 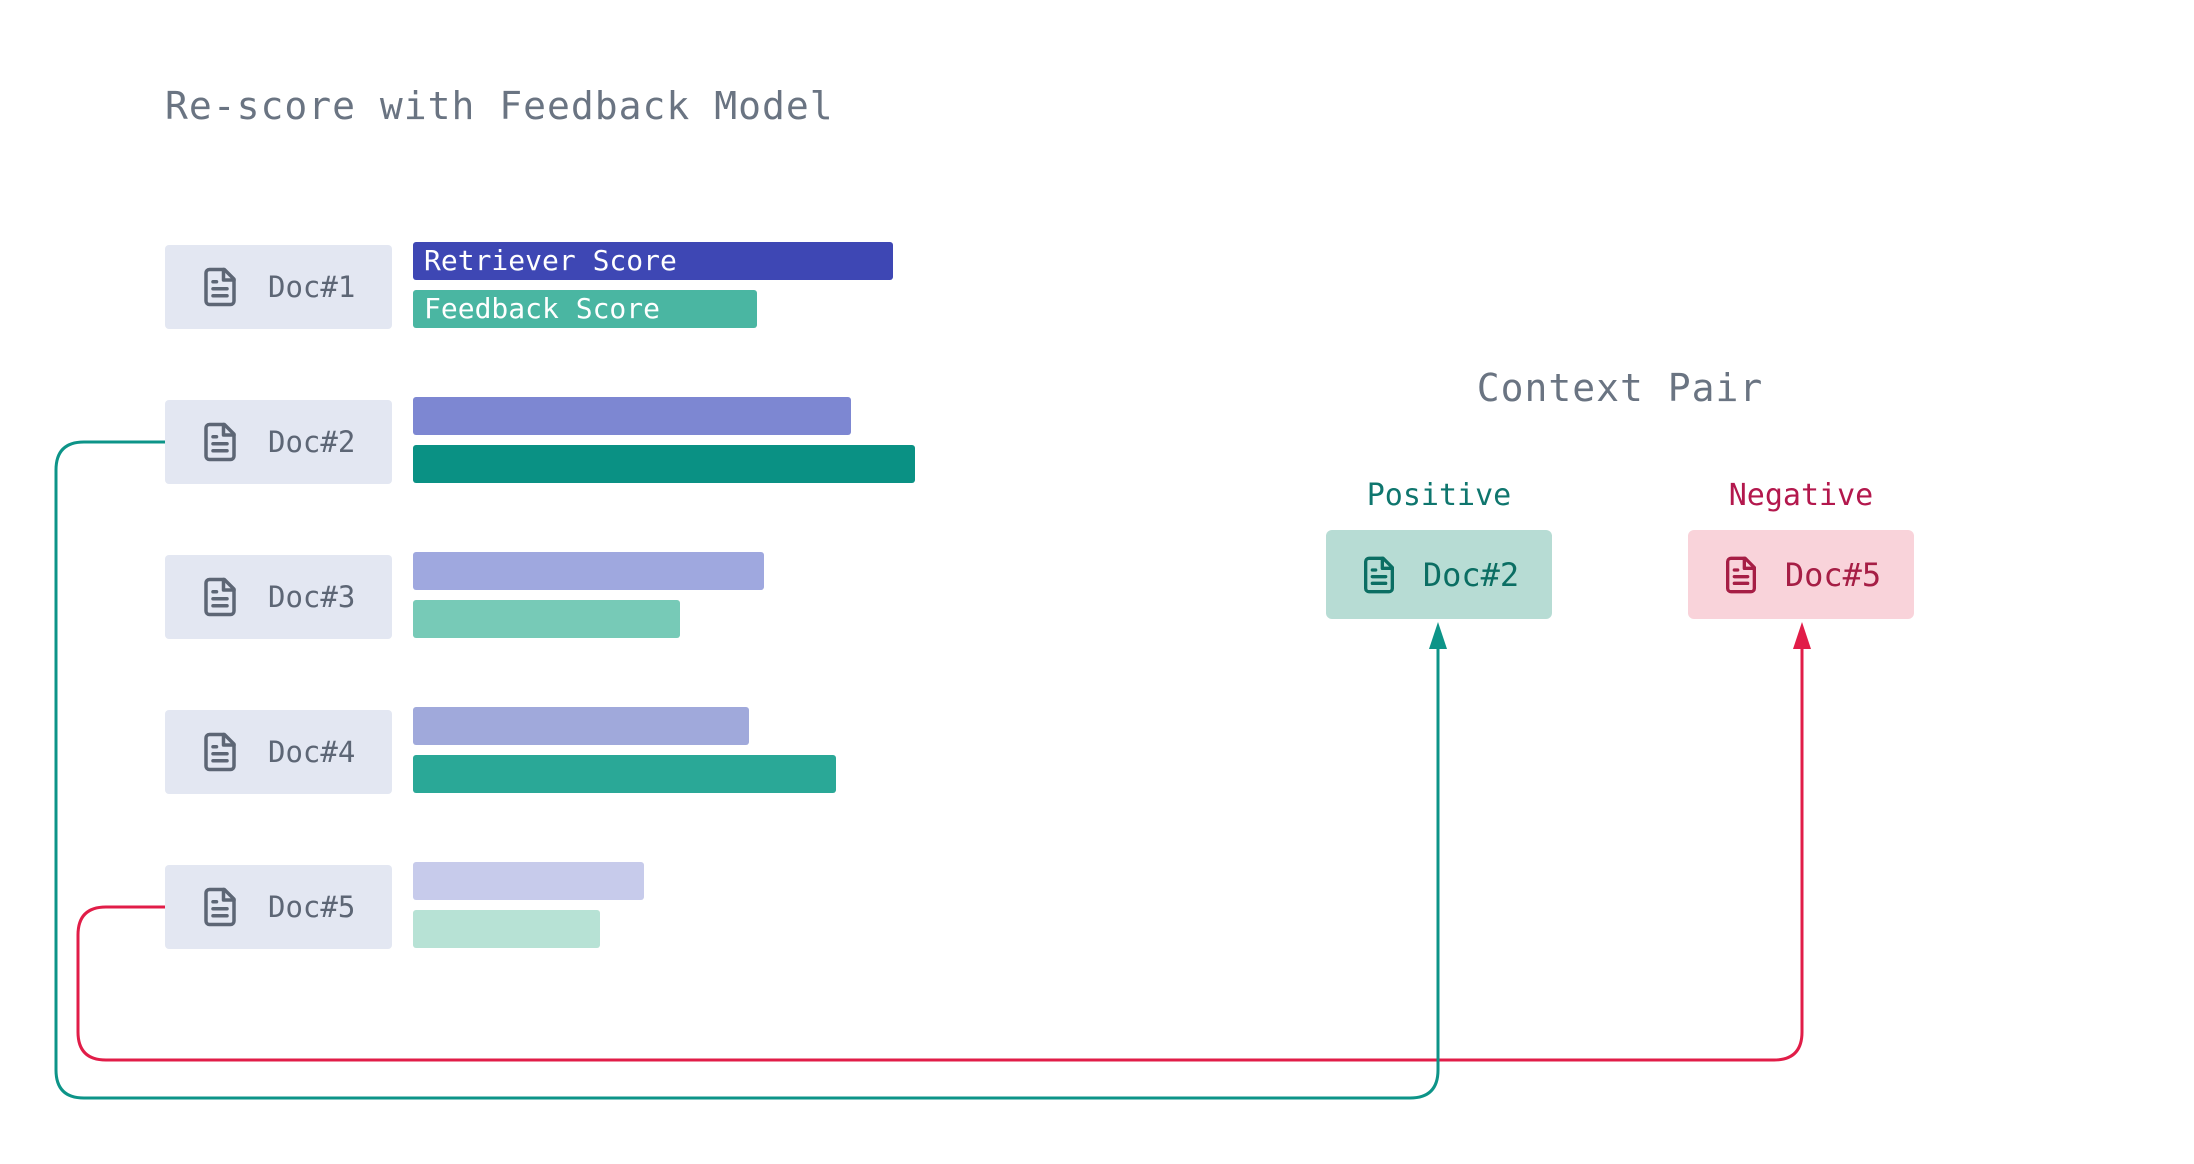 I want to click on doc-card: Doc#5, so click(x=278, y=907).